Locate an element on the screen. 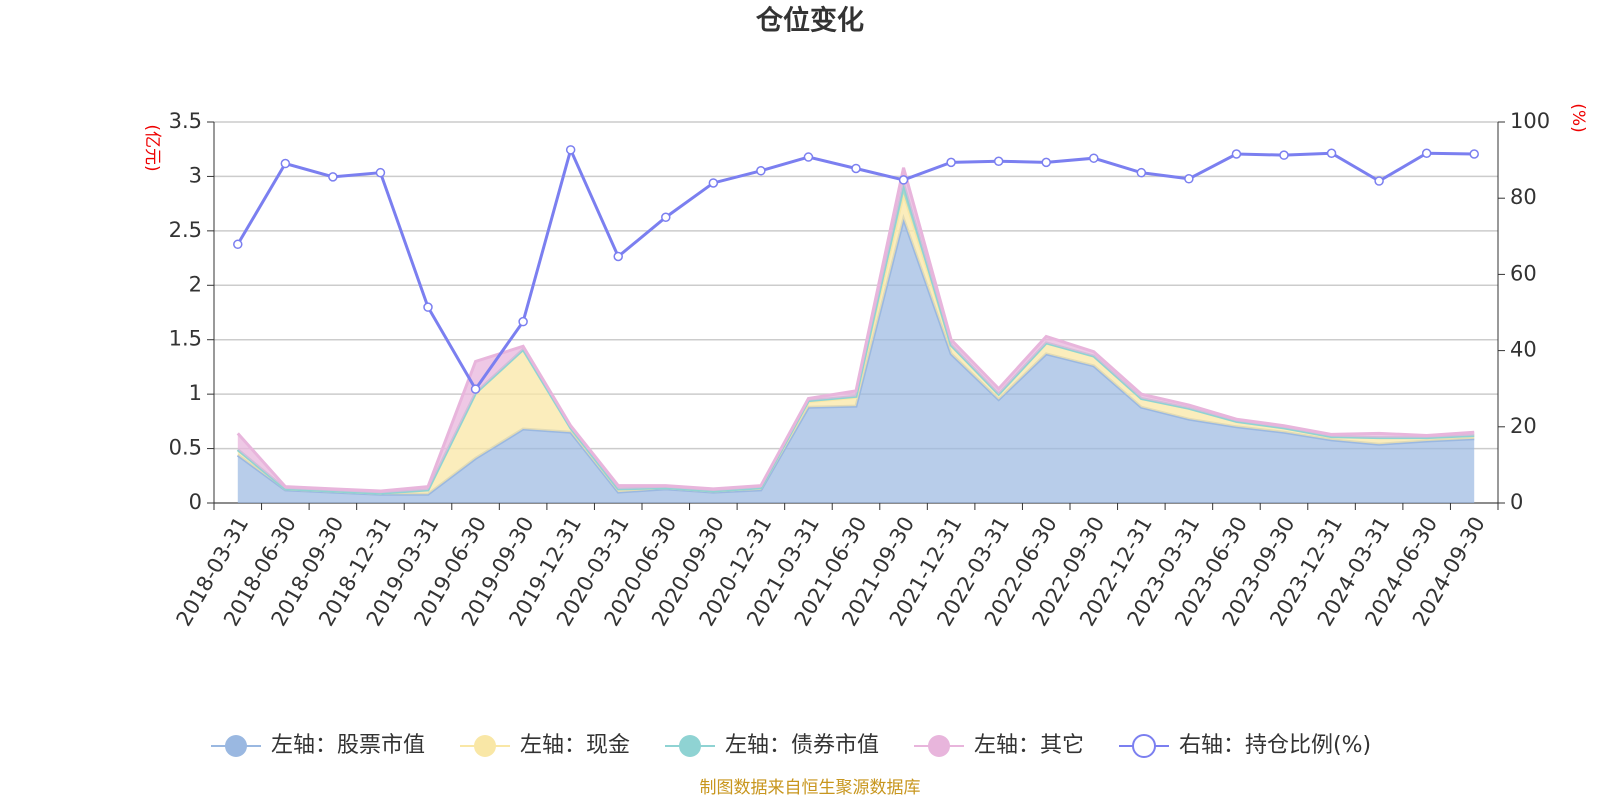 Image resolution: width=1600 pixels, height=800 pixels. y2-tick-label: 40 is located at coordinates (1523, 350).